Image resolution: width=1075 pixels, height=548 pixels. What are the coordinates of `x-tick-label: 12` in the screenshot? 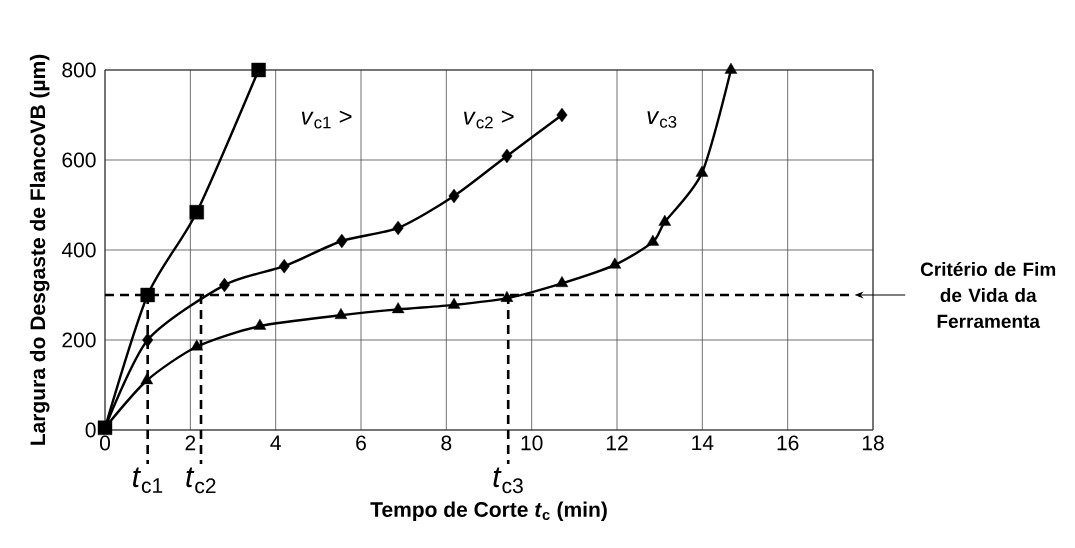 It's located at (617, 443).